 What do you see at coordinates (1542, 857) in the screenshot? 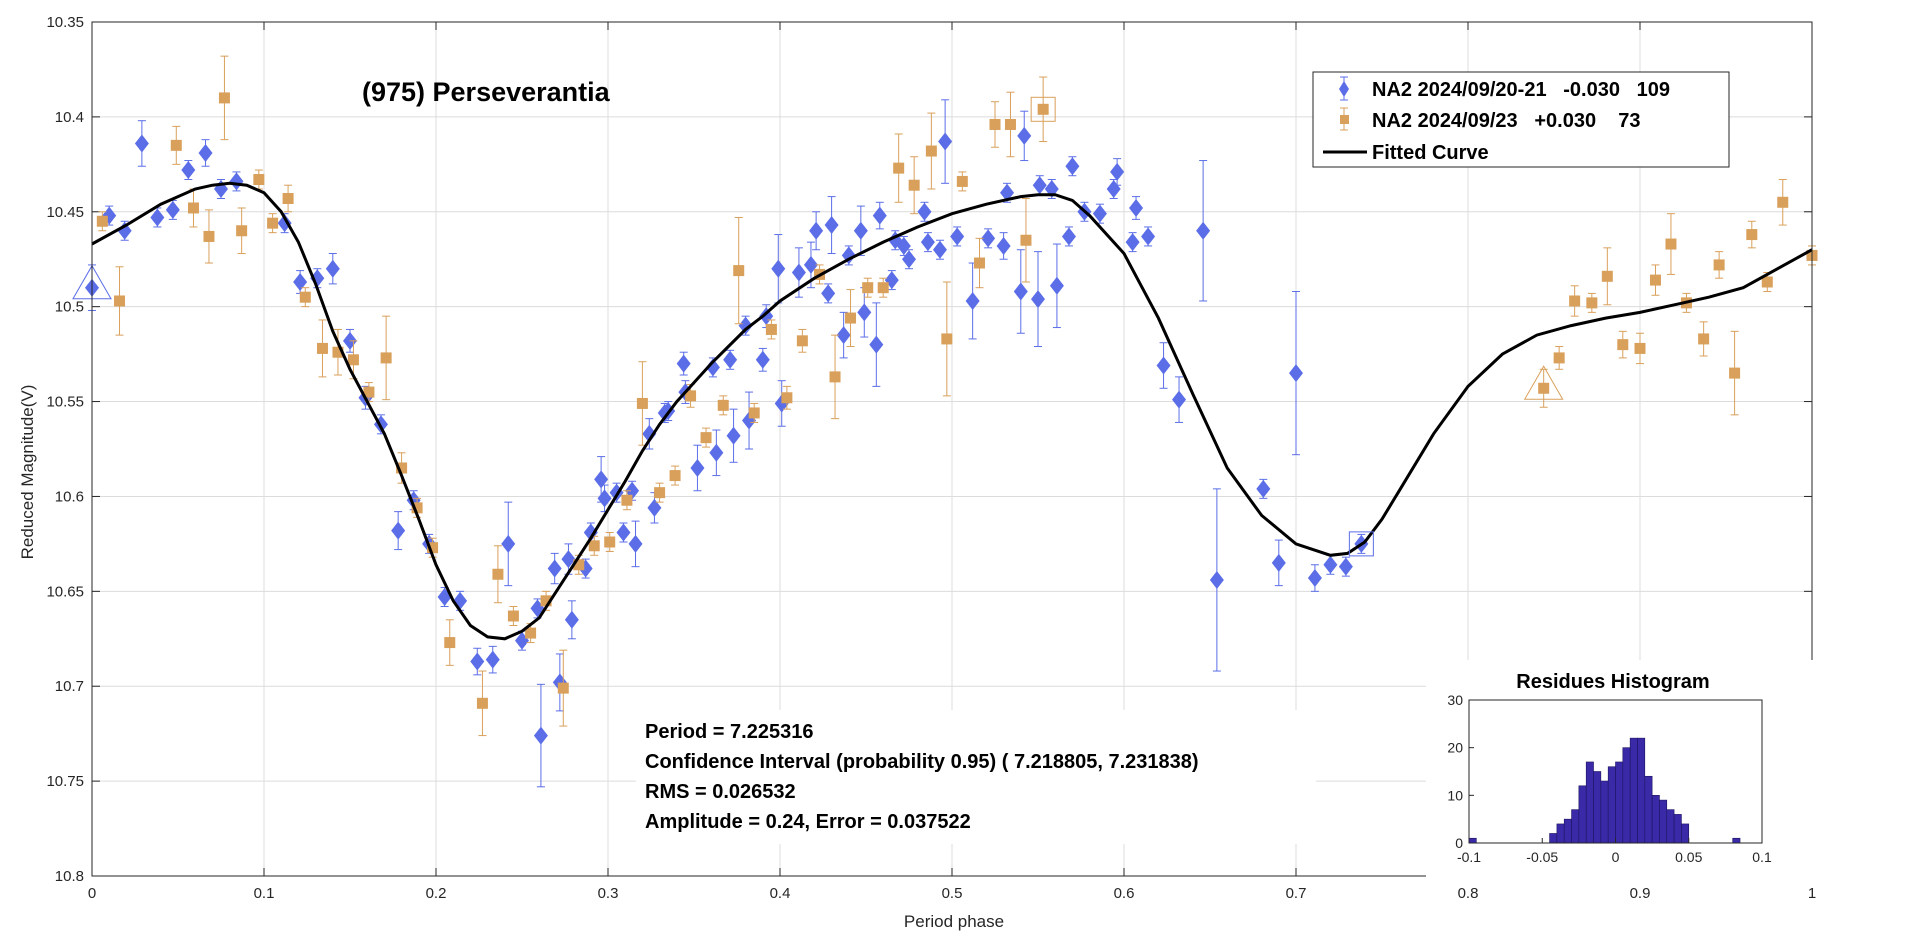
I see `histogram-x-tick-label: -0.05` at bounding box center [1542, 857].